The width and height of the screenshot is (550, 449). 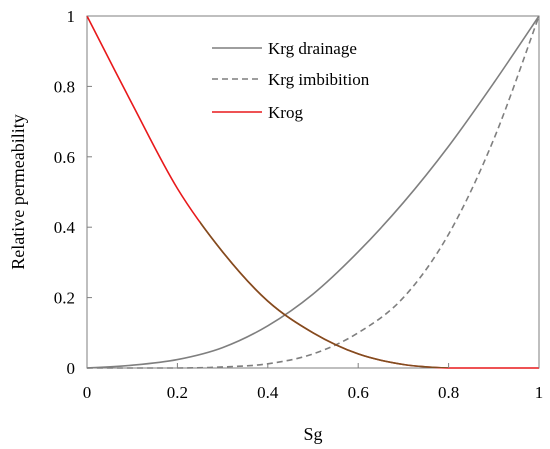 I want to click on y-tick-label: 1, so click(x=71, y=16).